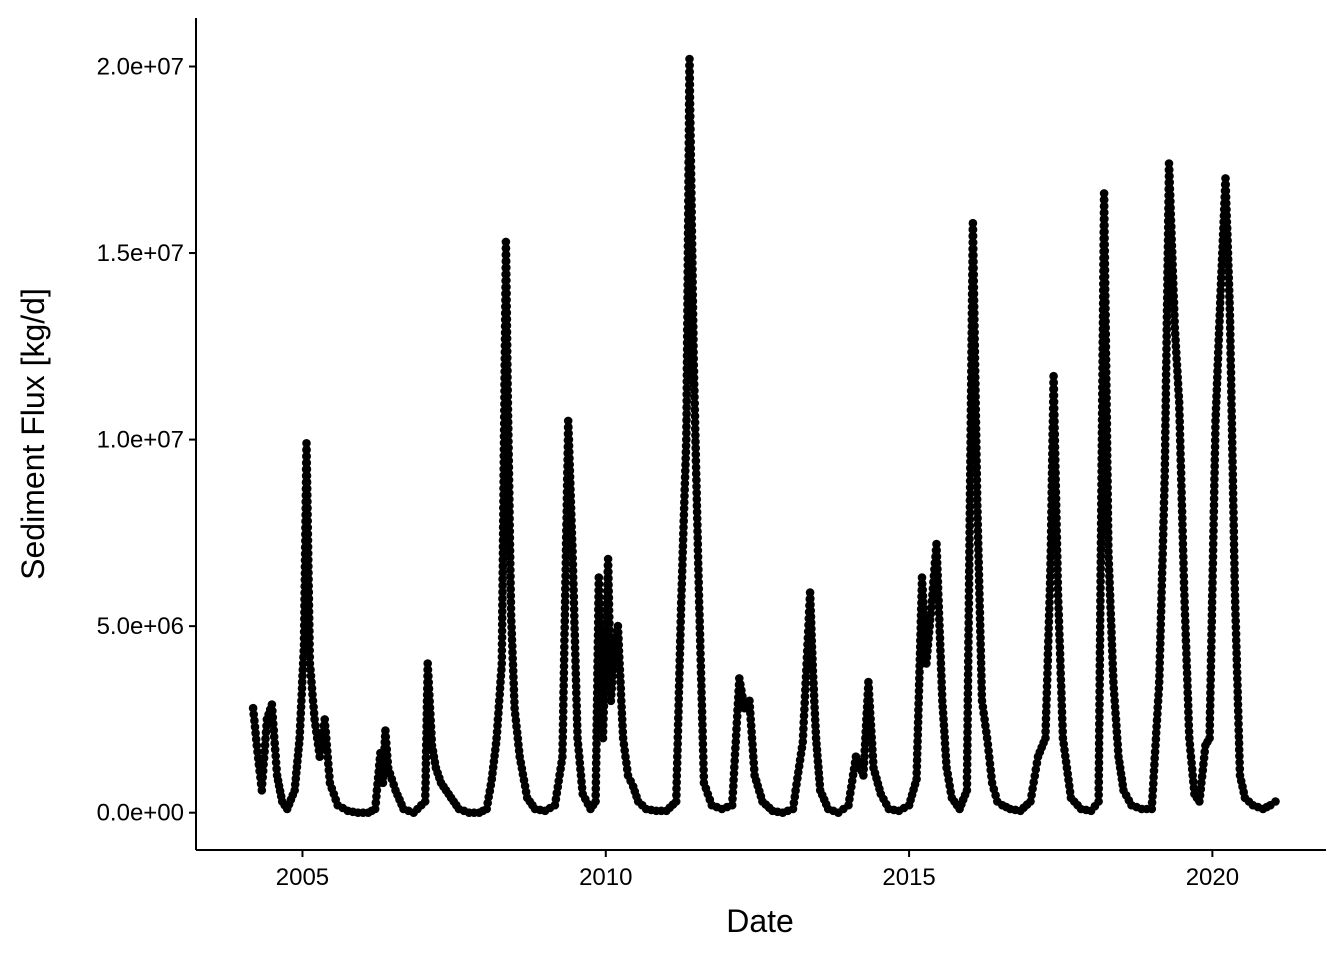 The image size is (1344, 960). Describe the element at coordinates (140, 67) in the screenshot. I see `y-tick-label: 2.0e+07` at that location.